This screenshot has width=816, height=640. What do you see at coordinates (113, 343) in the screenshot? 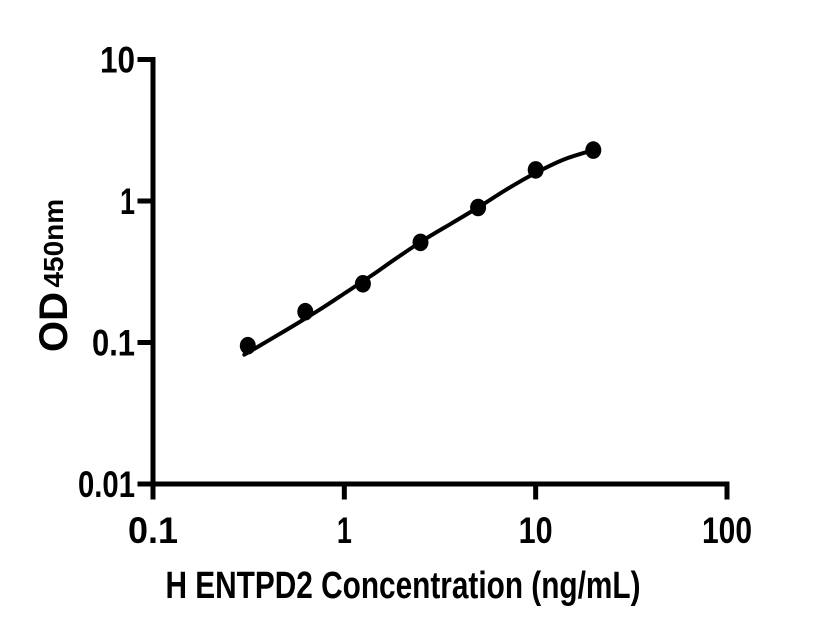
I see `y-tick-label: 0.1` at bounding box center [113, 343].